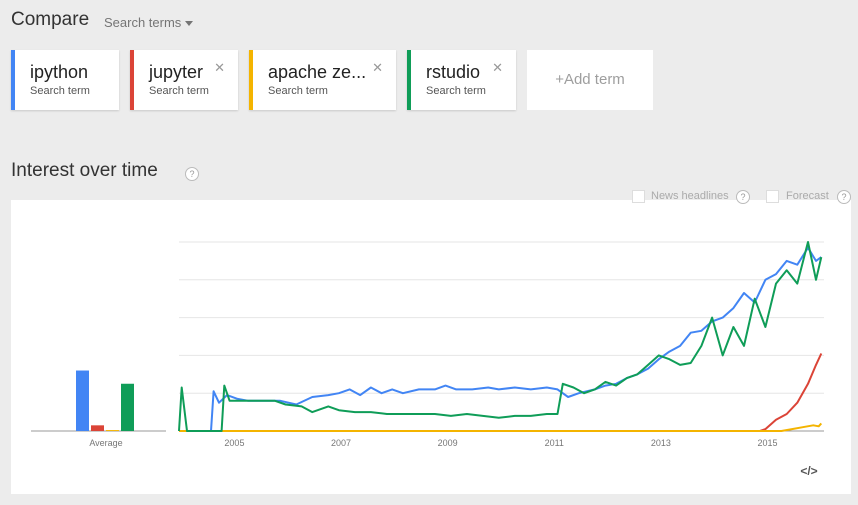 Image resolution: width=858 pixels, height=505 pixels. Describe the element at coordinates (453, 72) in the screenshot. I see `term-label: rstudio` at that location.